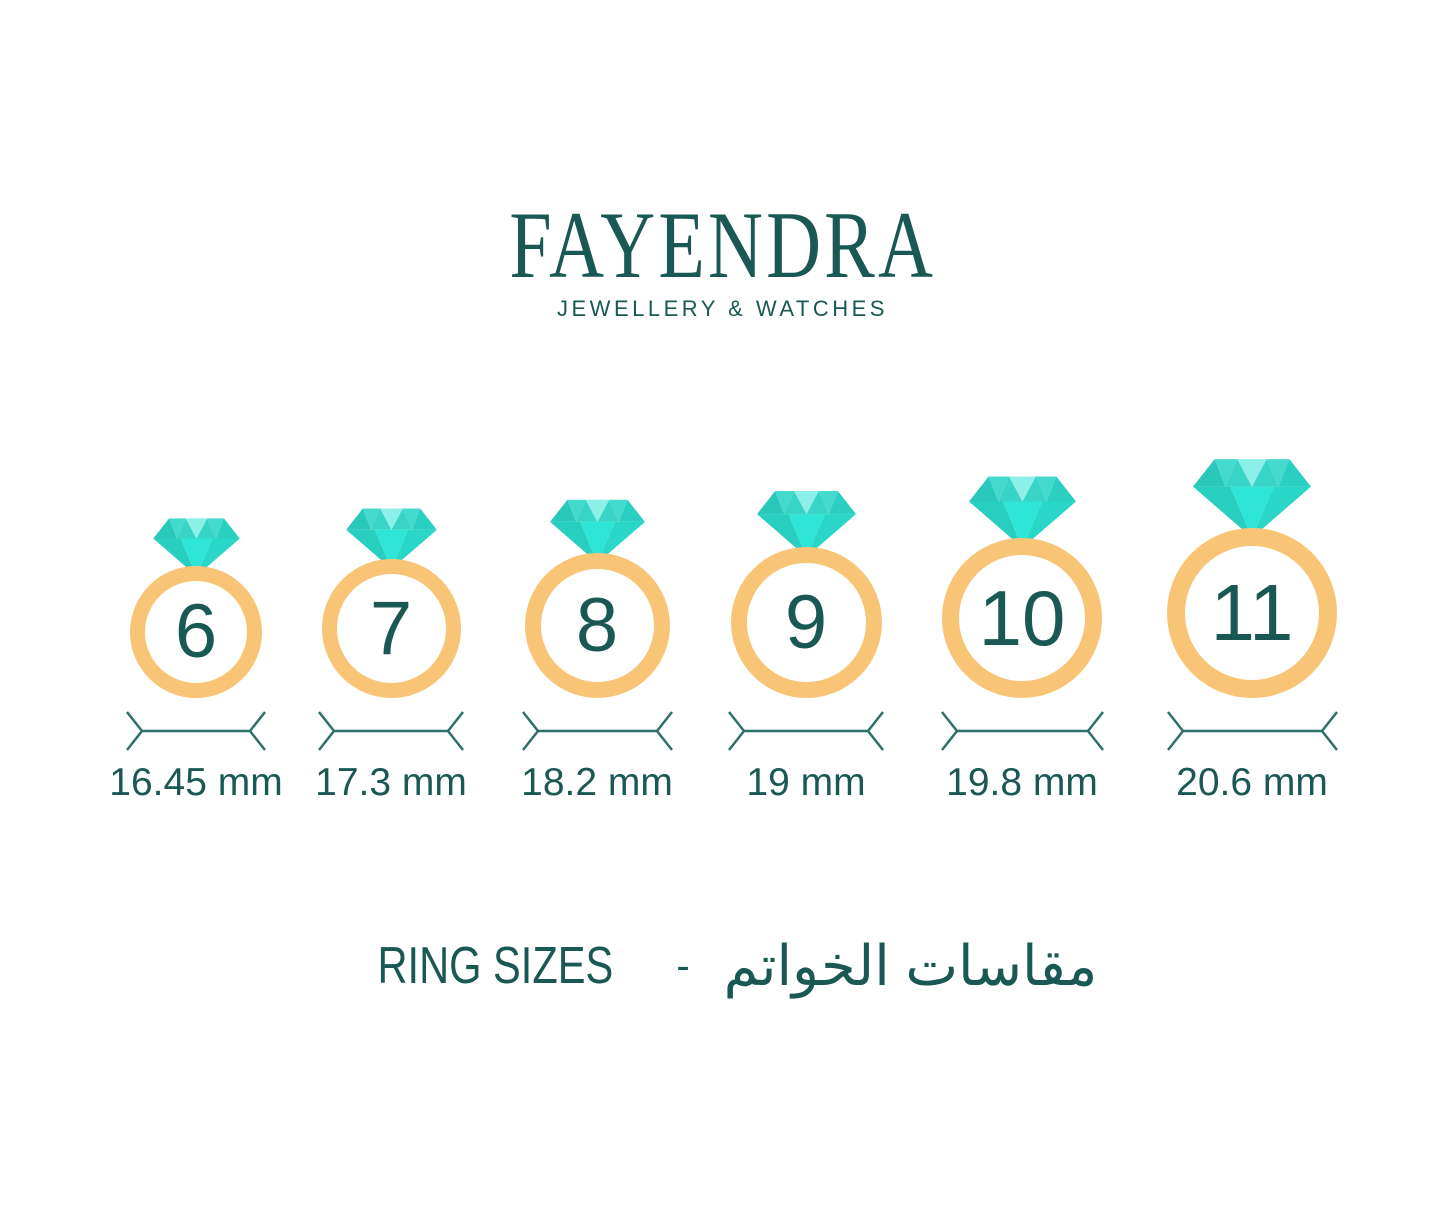 Image resolution: width=1445 pixels, height=1205 pixels. What do you see at coordinates (722, 308) in the screenshot?
I see `brand-tagline: JEWELLERY & WATCHES` at bounding box center [722, 308].